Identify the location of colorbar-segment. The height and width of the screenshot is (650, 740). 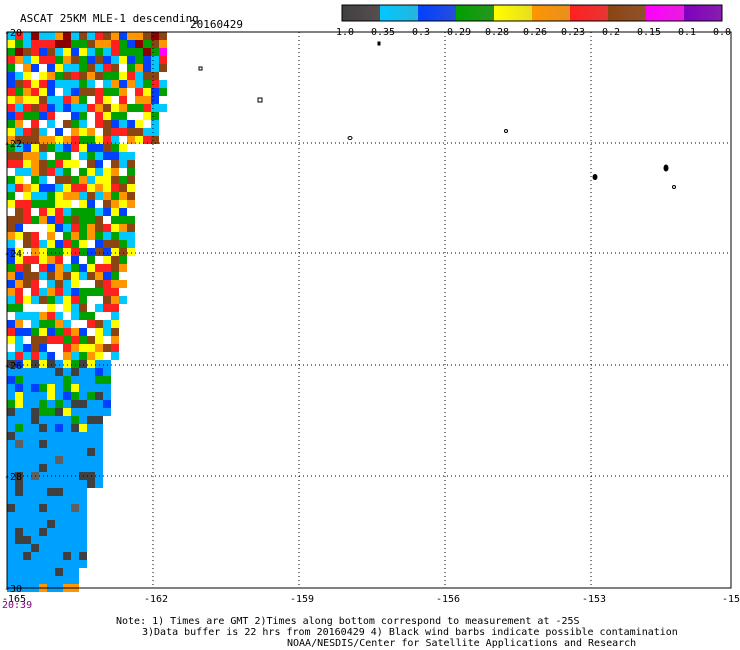
(475, 13).